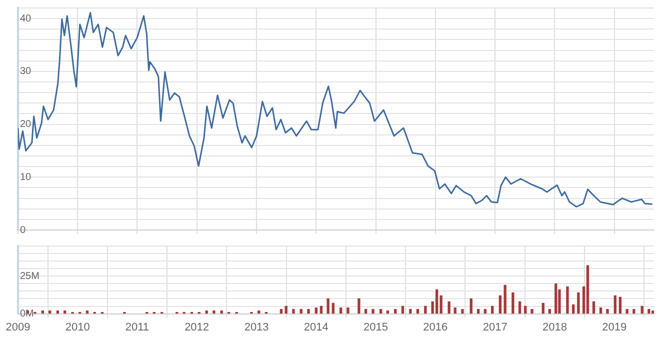 This screenshot has height=337, width=660. Describe the element at coordinates (316, 327) in the screenshot. I see `x-tick-label: 2014` at that location.